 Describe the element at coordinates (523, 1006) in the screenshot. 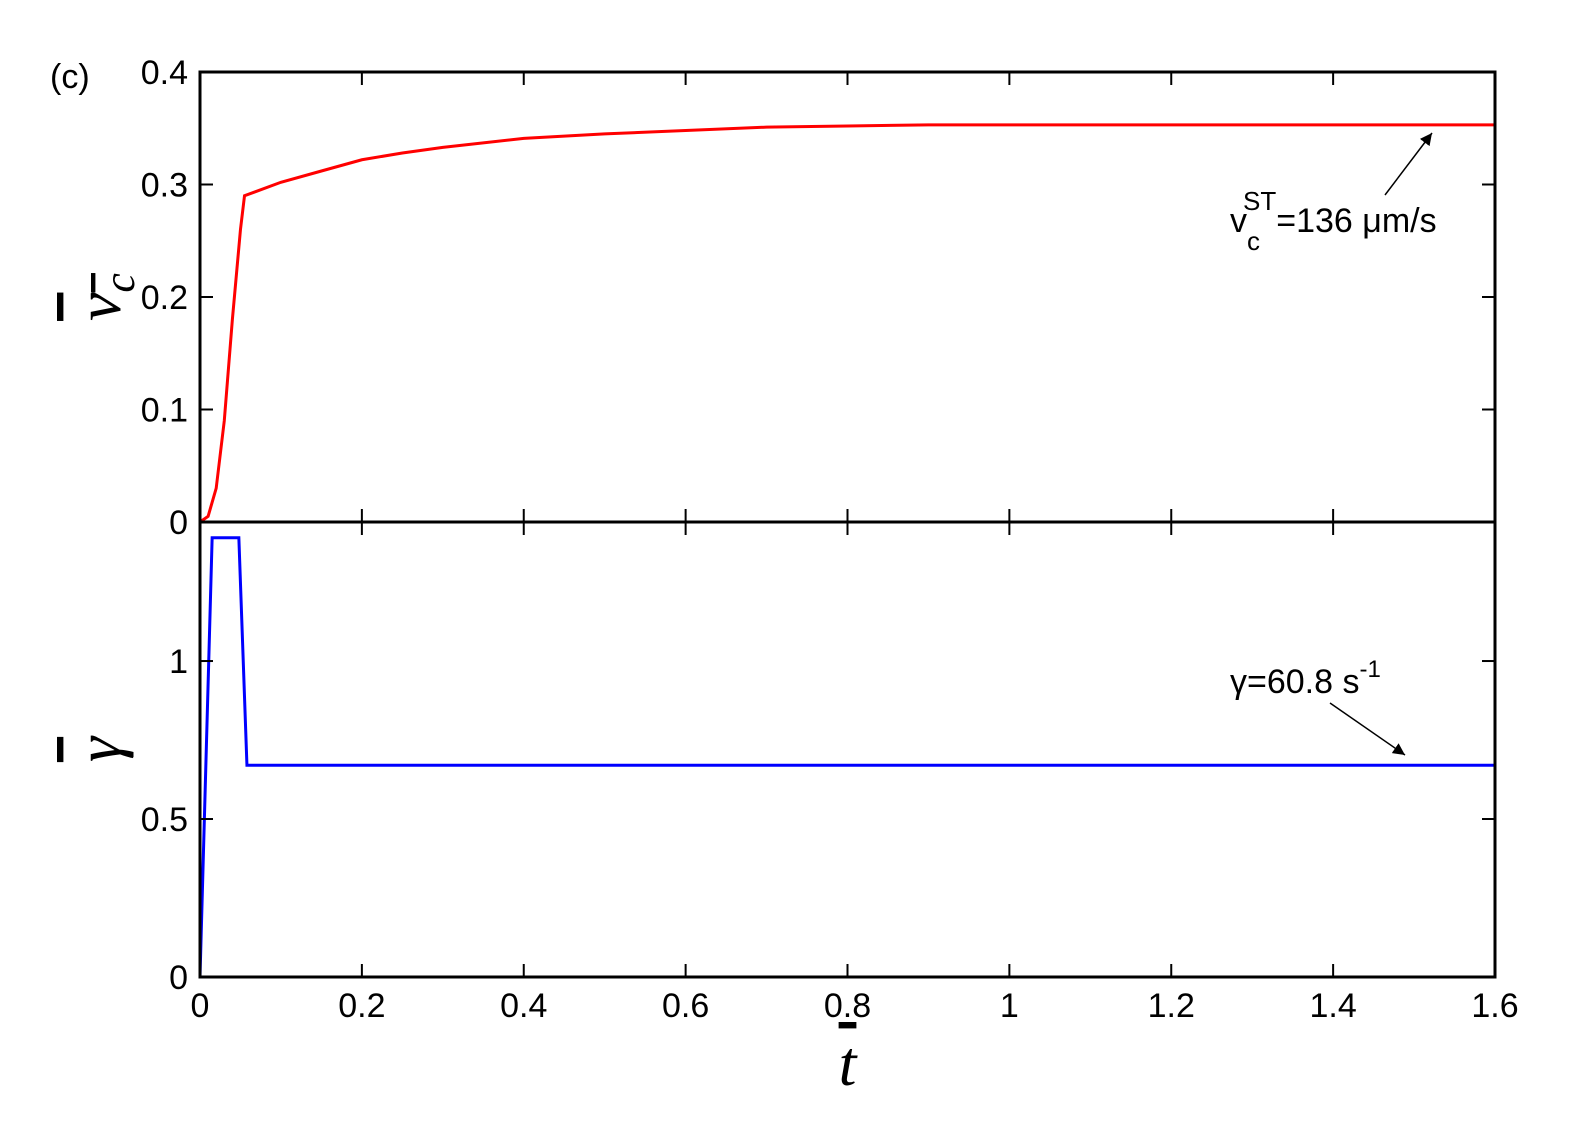

I see `x-tick-label: 0.4` at that location.